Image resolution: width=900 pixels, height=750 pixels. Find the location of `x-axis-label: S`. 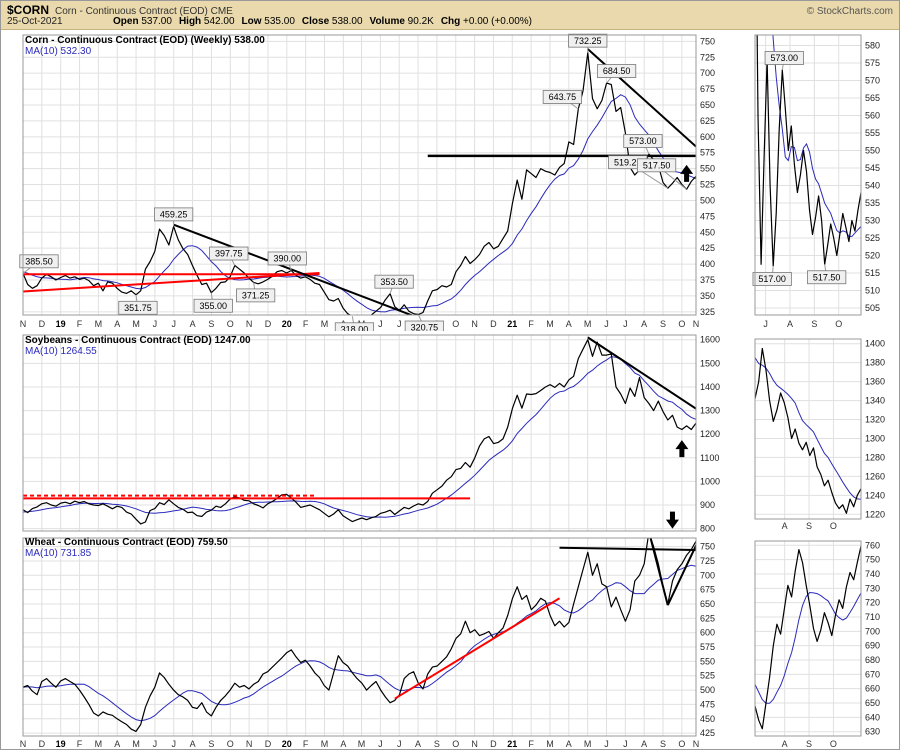

x-axis-label: S is located at coordinates (809, 744).